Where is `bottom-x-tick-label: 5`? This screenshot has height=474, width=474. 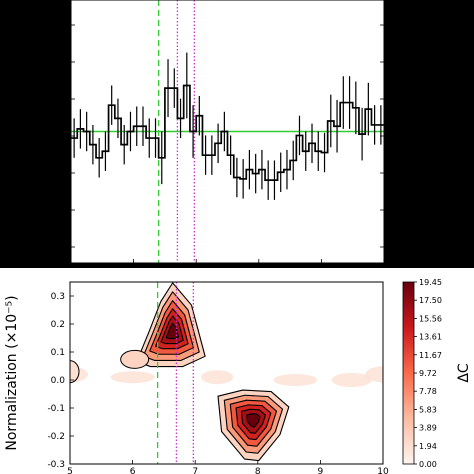
bottom-x-tick-label: 5 is located at coordinates (70, 470).